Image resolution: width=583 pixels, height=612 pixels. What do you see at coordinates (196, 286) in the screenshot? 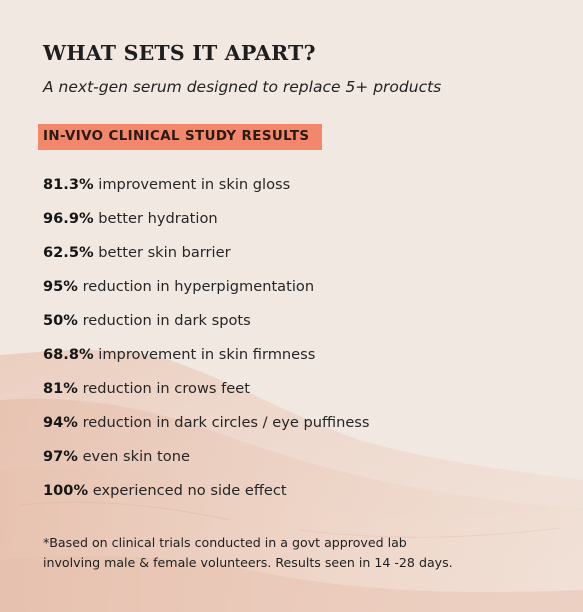
I see `result-text: reduction in hyperpigmentation` at bounding box center [196, 286].